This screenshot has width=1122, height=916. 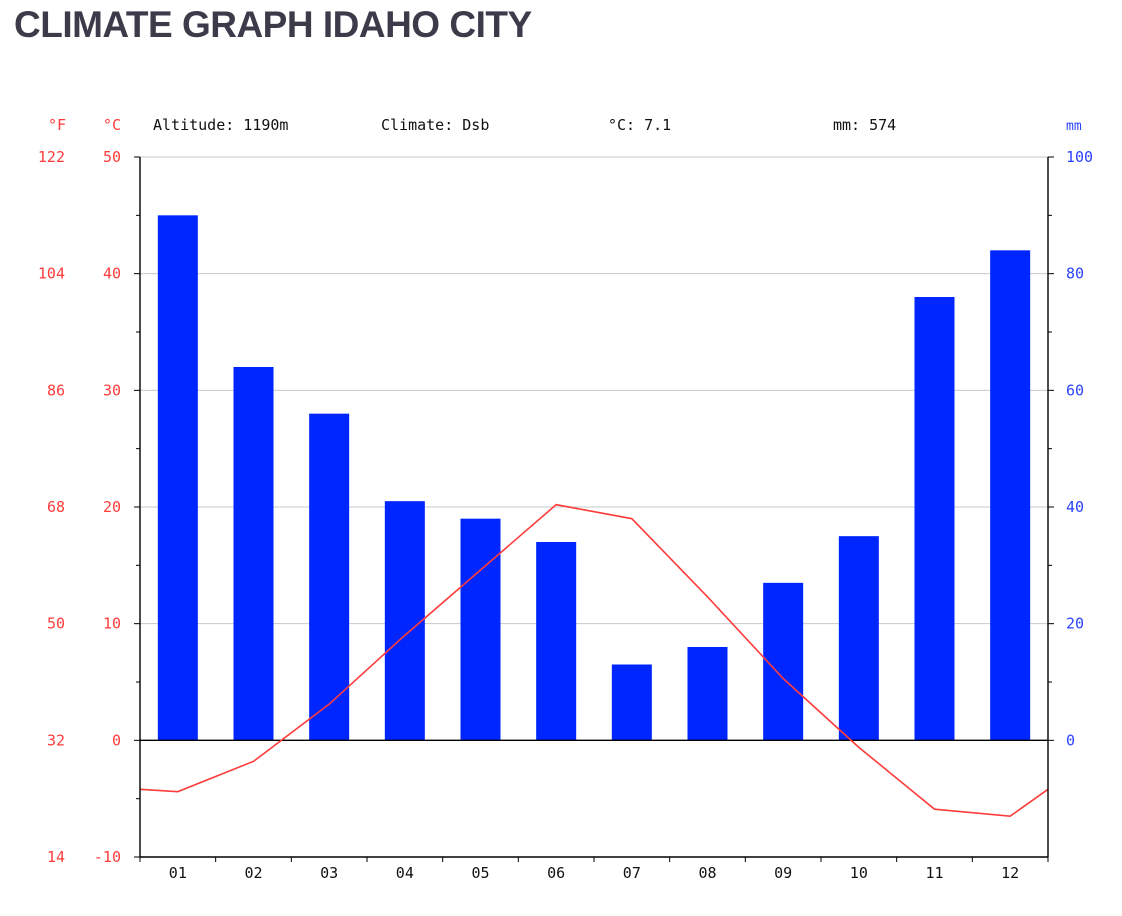 What do you see at coordinates (112, 507) in the screenshot?
I see `celsius-tick-label: 20` at bounding box center [112, 507].